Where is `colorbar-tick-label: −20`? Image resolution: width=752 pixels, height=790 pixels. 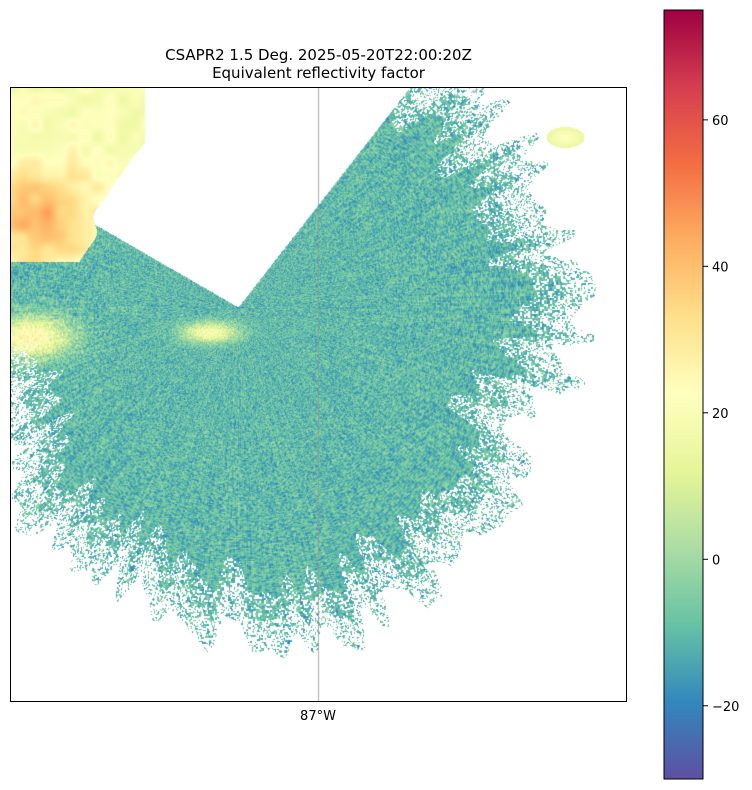
colorbar-tick-label: −20 is located at coordinates (725, 707).